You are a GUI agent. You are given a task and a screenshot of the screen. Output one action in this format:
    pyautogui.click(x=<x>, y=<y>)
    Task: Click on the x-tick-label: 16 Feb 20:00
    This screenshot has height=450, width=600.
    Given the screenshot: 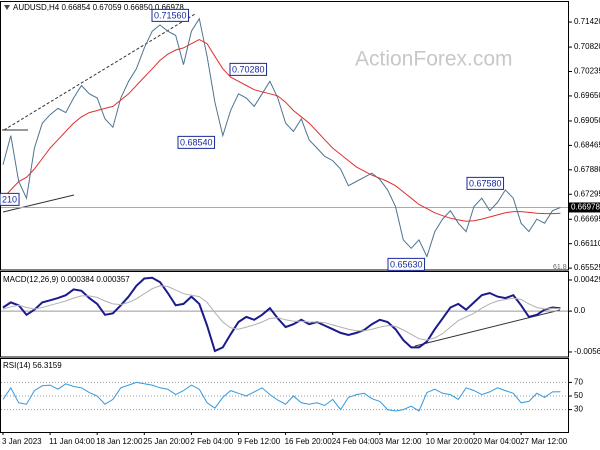 What is the action you would take?
    pyautogui.click(x=309, y=441)
    